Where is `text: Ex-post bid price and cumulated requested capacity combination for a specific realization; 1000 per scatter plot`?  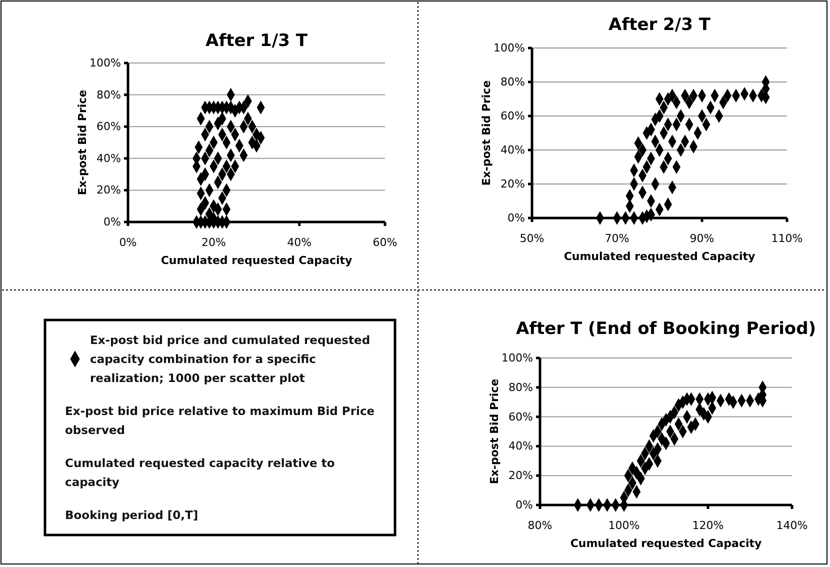
text: Ex-post bid price and cumulated requested capacity combination for a specific realization; 1000 per scatter plot is located at coordinates (230, 359).